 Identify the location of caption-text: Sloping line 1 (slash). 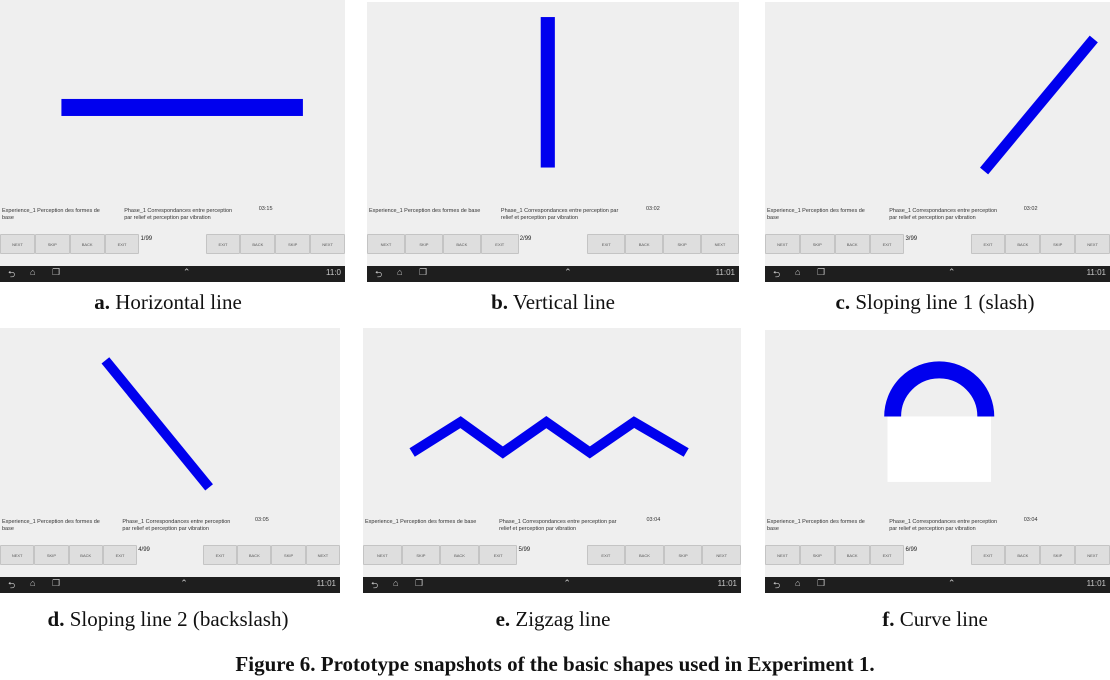
(945, 302).